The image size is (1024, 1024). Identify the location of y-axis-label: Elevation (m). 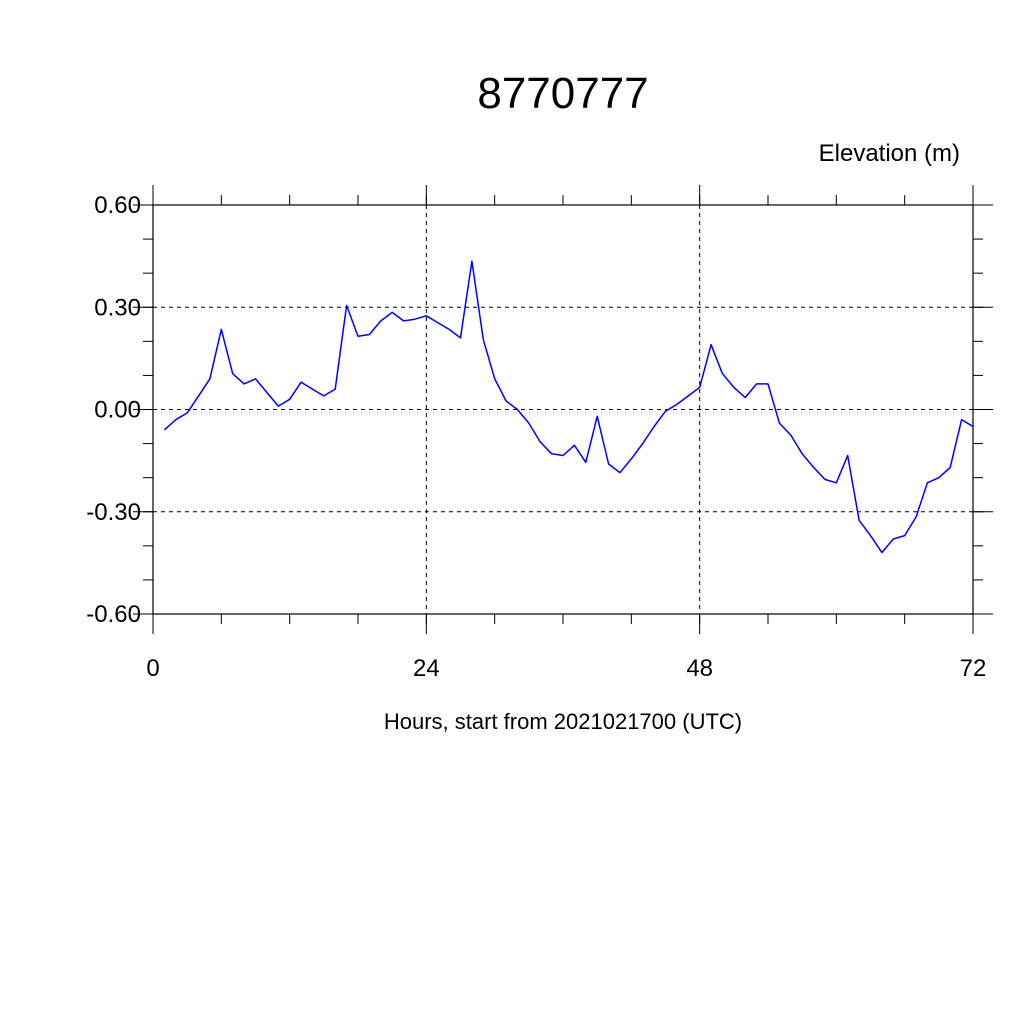
(889, 153).